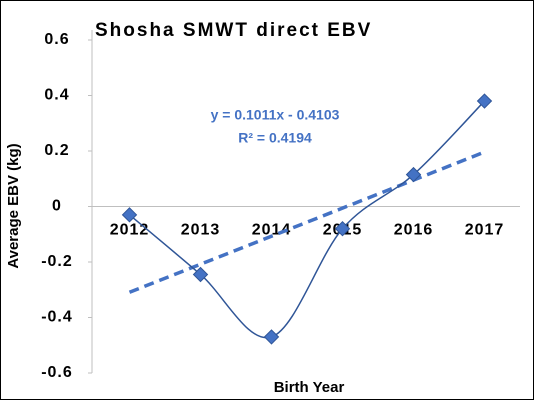 The height and width of the screenshot is (400, 534). I want to click on x-tick-label: 2012, so click(130, 230).